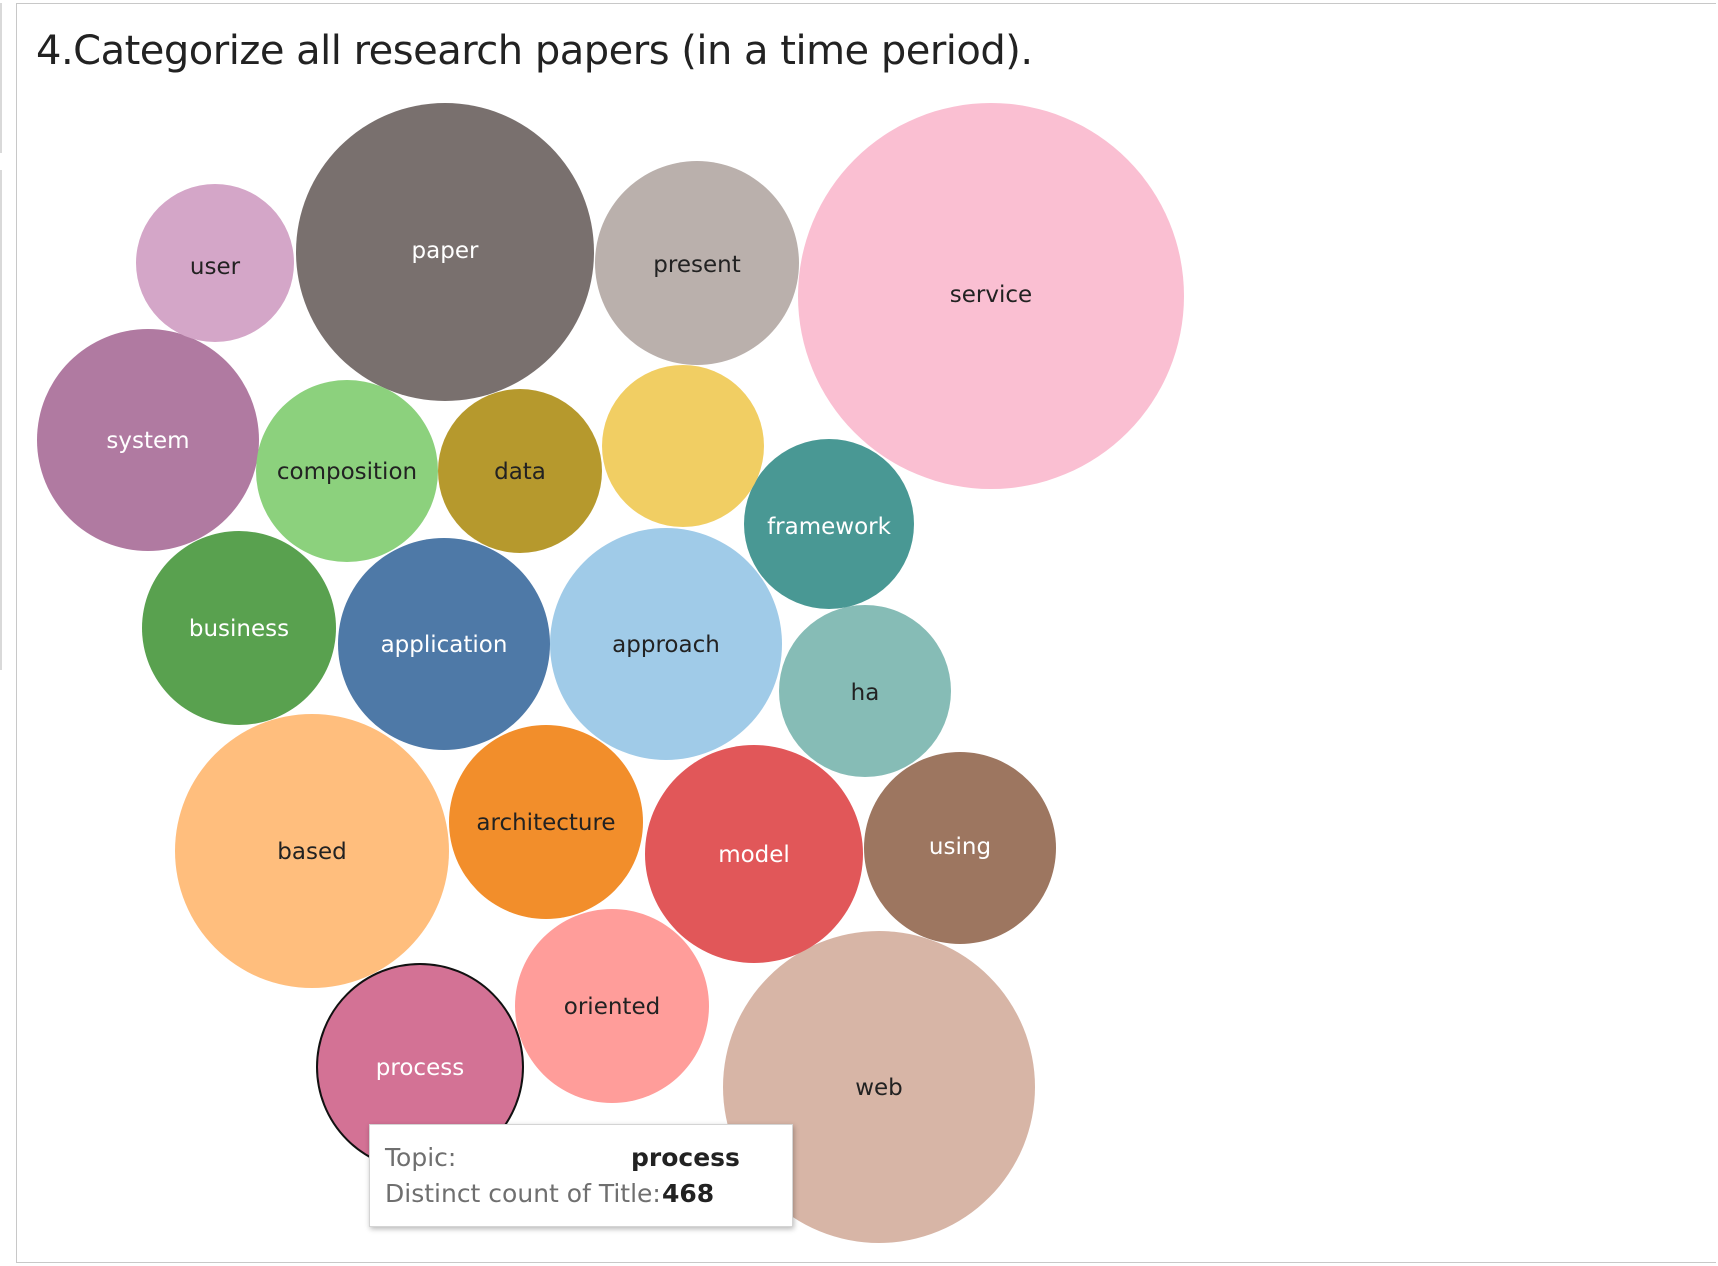  I want to click on left-edge-marker-top, so click(1, 78).